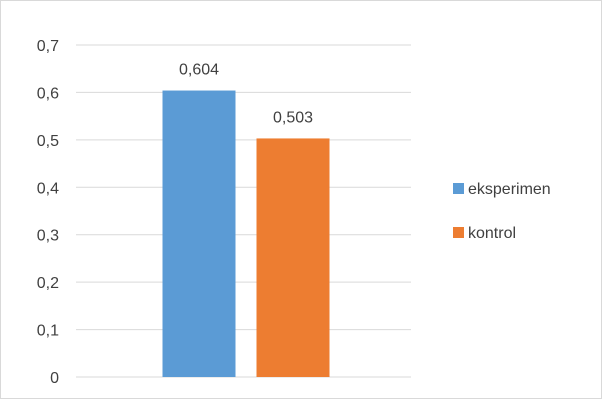  Describe the element at coordinates (246, 94) in the screenshot. I see `data-labels: 0,604 0,503` at that location.